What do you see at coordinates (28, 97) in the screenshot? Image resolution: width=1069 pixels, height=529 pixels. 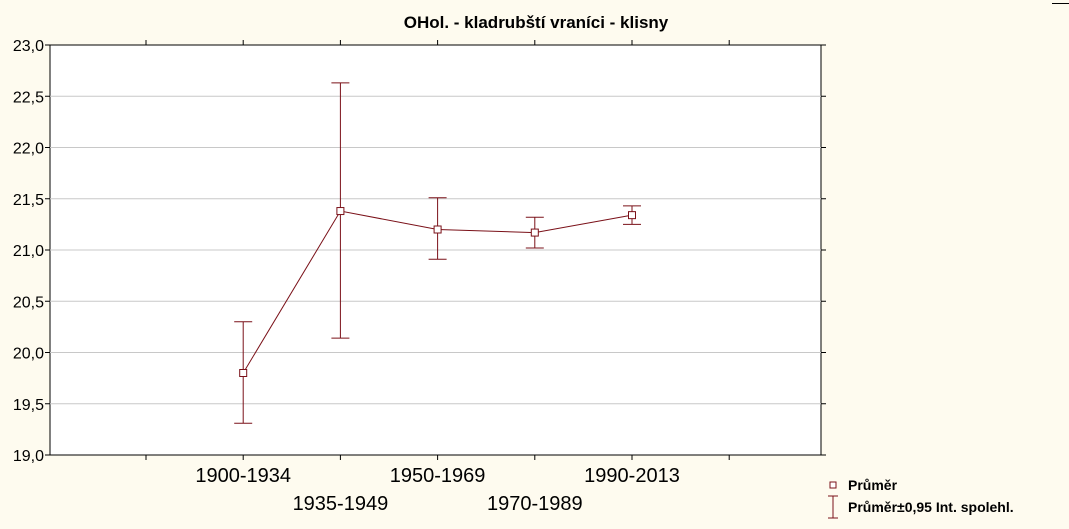 I see `y-tick-label: 22,5` at bounding box center [28, 97].